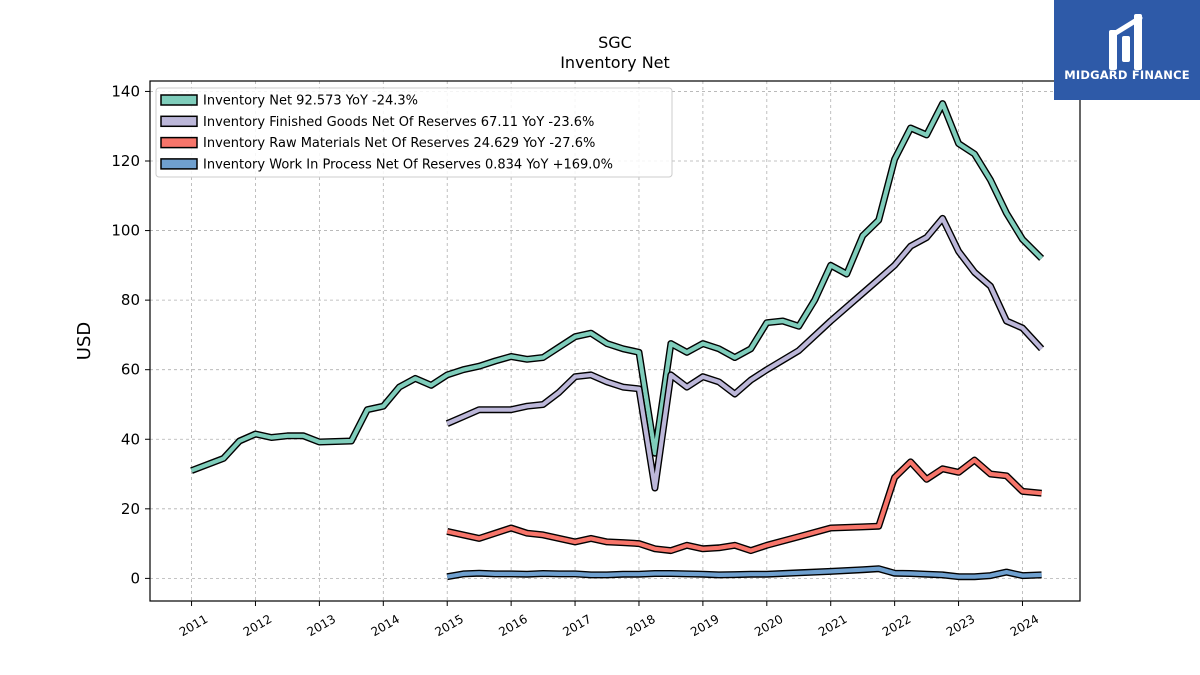 The height and width of the screenshot is (675, 1200). Describe the element at coordinates (130, 439) in the screenshot. I see `y-tick-label: 40` at that location.